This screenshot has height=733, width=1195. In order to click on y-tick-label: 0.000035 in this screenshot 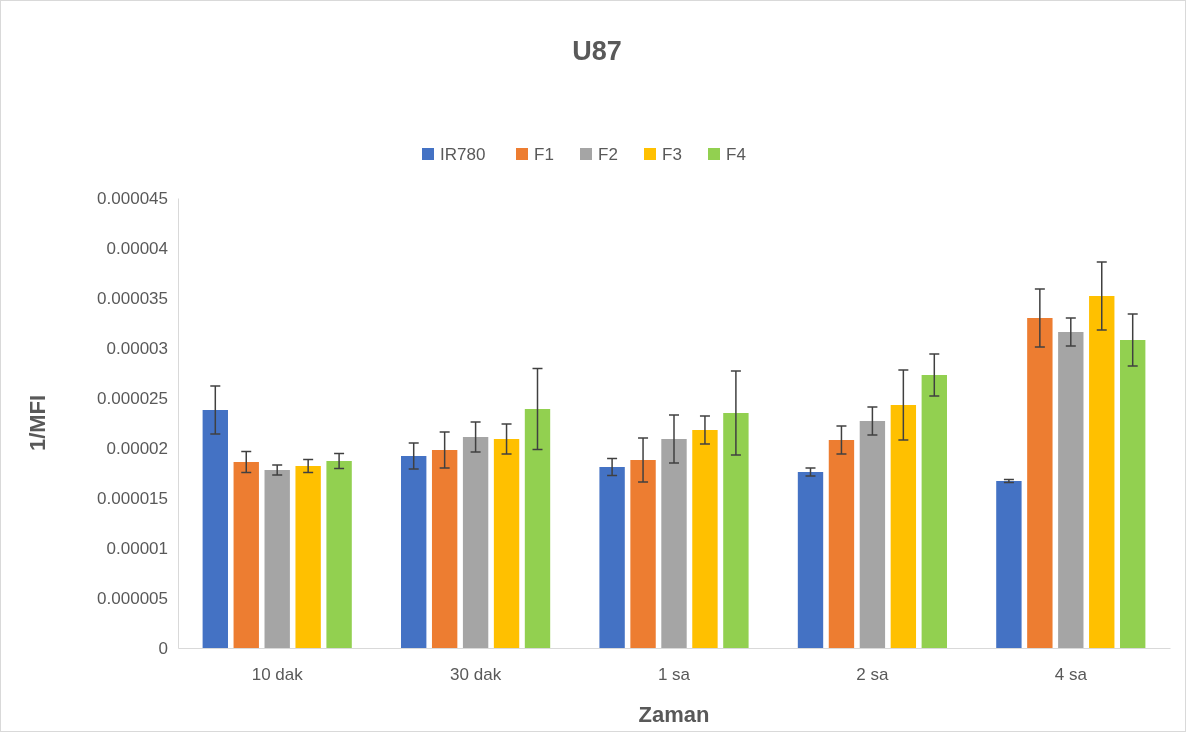, I will do `click(132, 298)`.